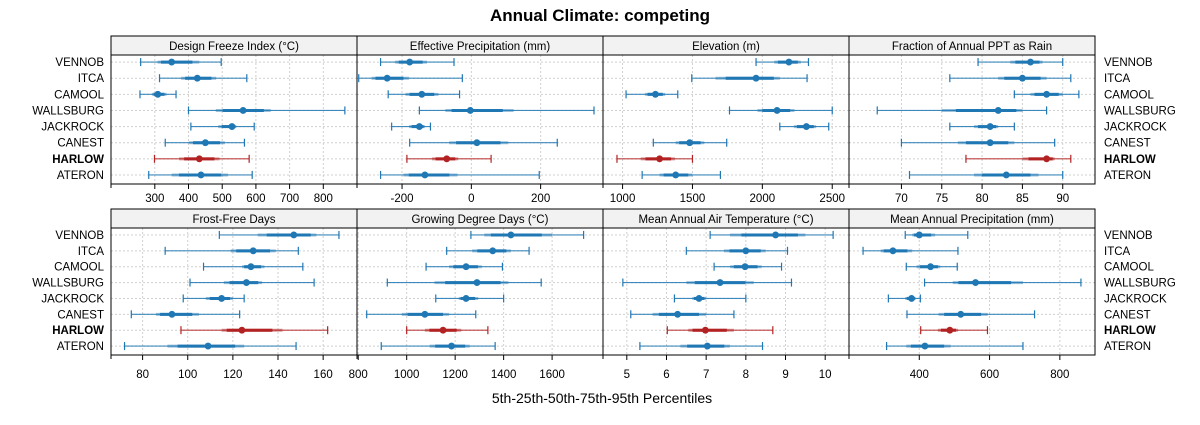 Image resolution: width=1200 pixels, height=425 pixels. I want to click on panel-title: Growing Degree Days (°C), so click(480, 220).